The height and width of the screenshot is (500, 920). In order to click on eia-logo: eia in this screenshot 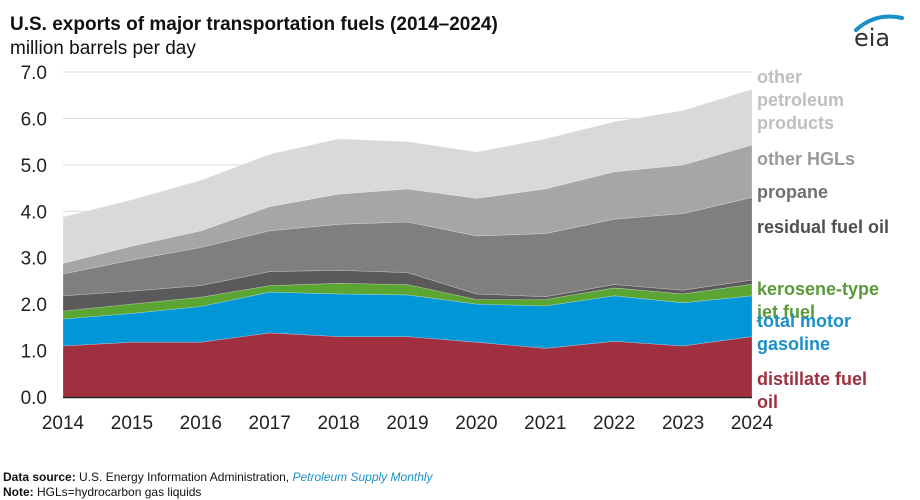, I will do `click(876, 31)`.